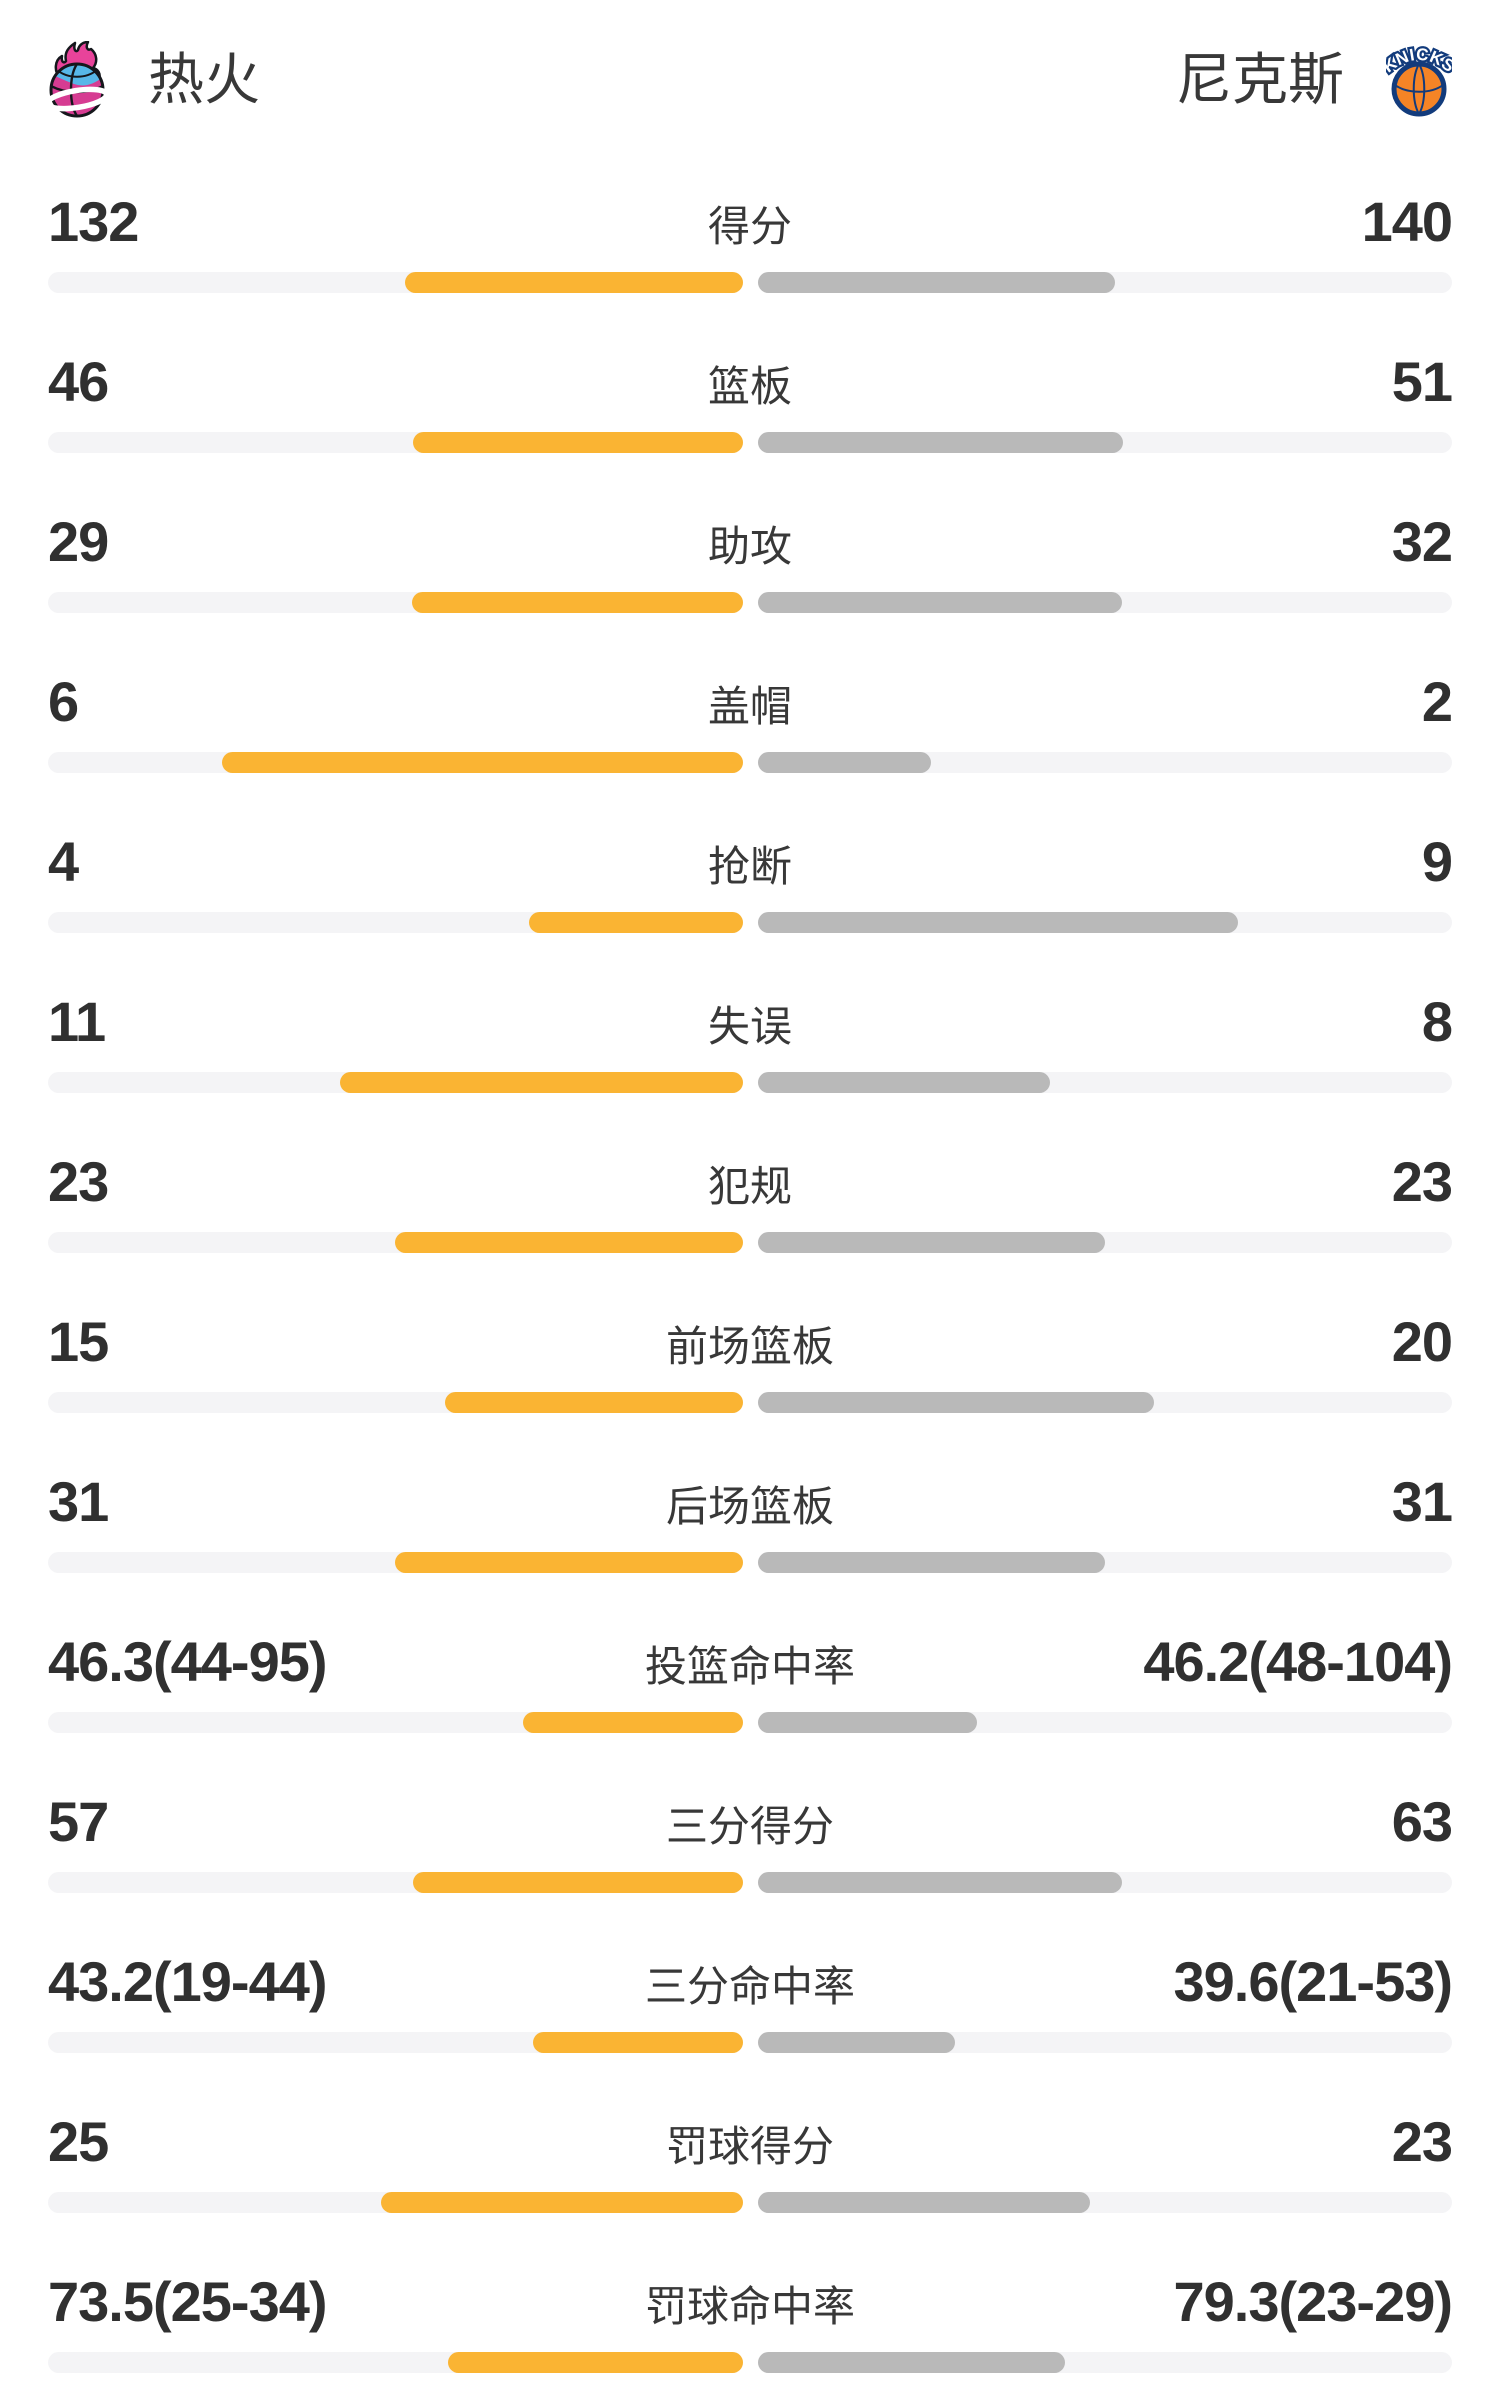 The width and height of the screenshot is (1500, 2400). Describe the element at coordinates (63, 861) in the screenshot. I see `left-value: 4` at that location.